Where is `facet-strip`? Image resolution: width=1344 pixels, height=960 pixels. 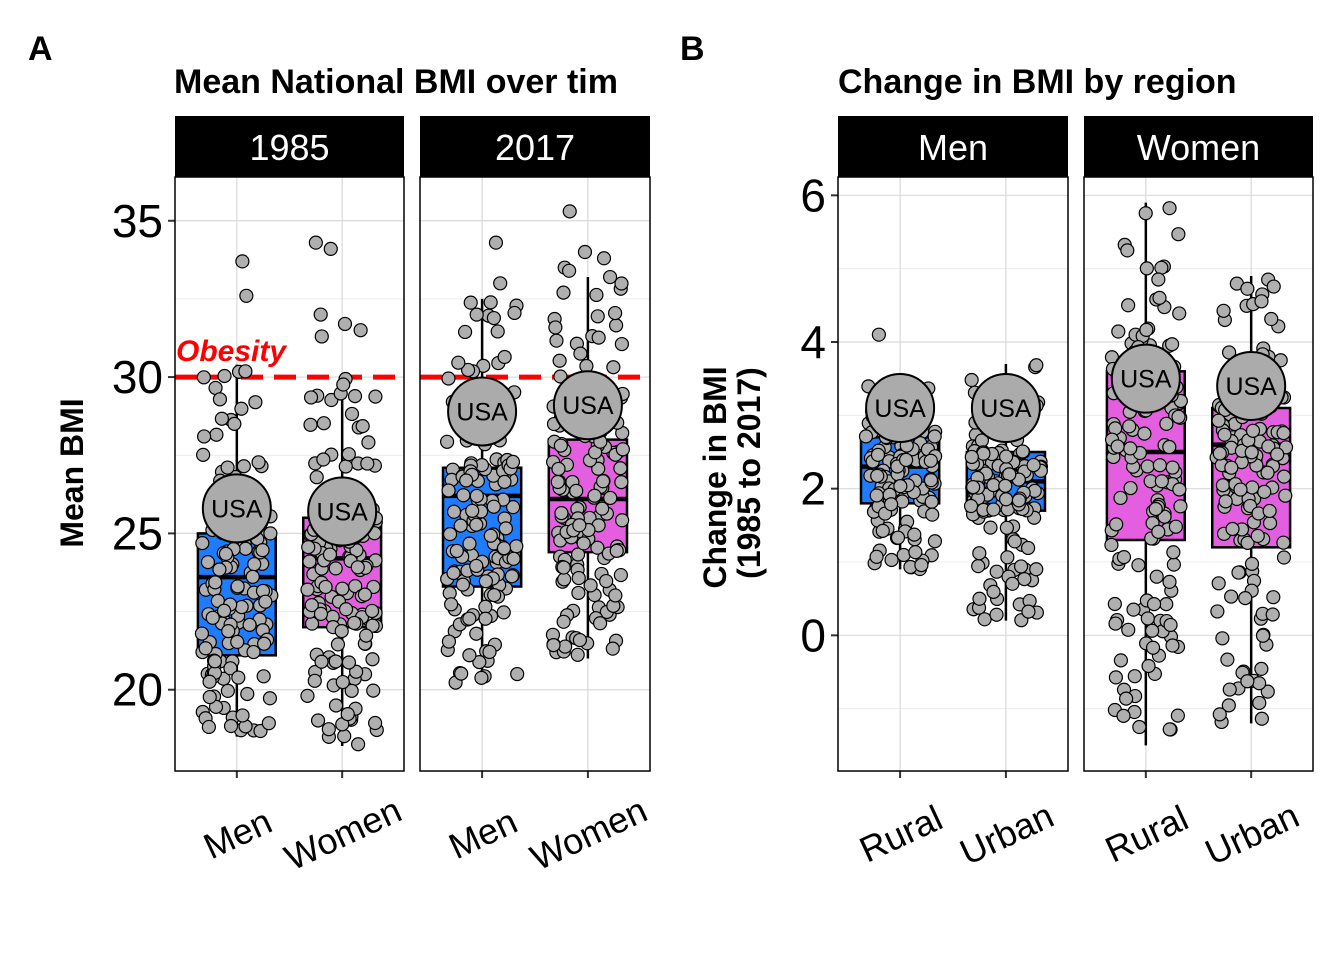
facet-strip is located at coordinates (1198, 146).